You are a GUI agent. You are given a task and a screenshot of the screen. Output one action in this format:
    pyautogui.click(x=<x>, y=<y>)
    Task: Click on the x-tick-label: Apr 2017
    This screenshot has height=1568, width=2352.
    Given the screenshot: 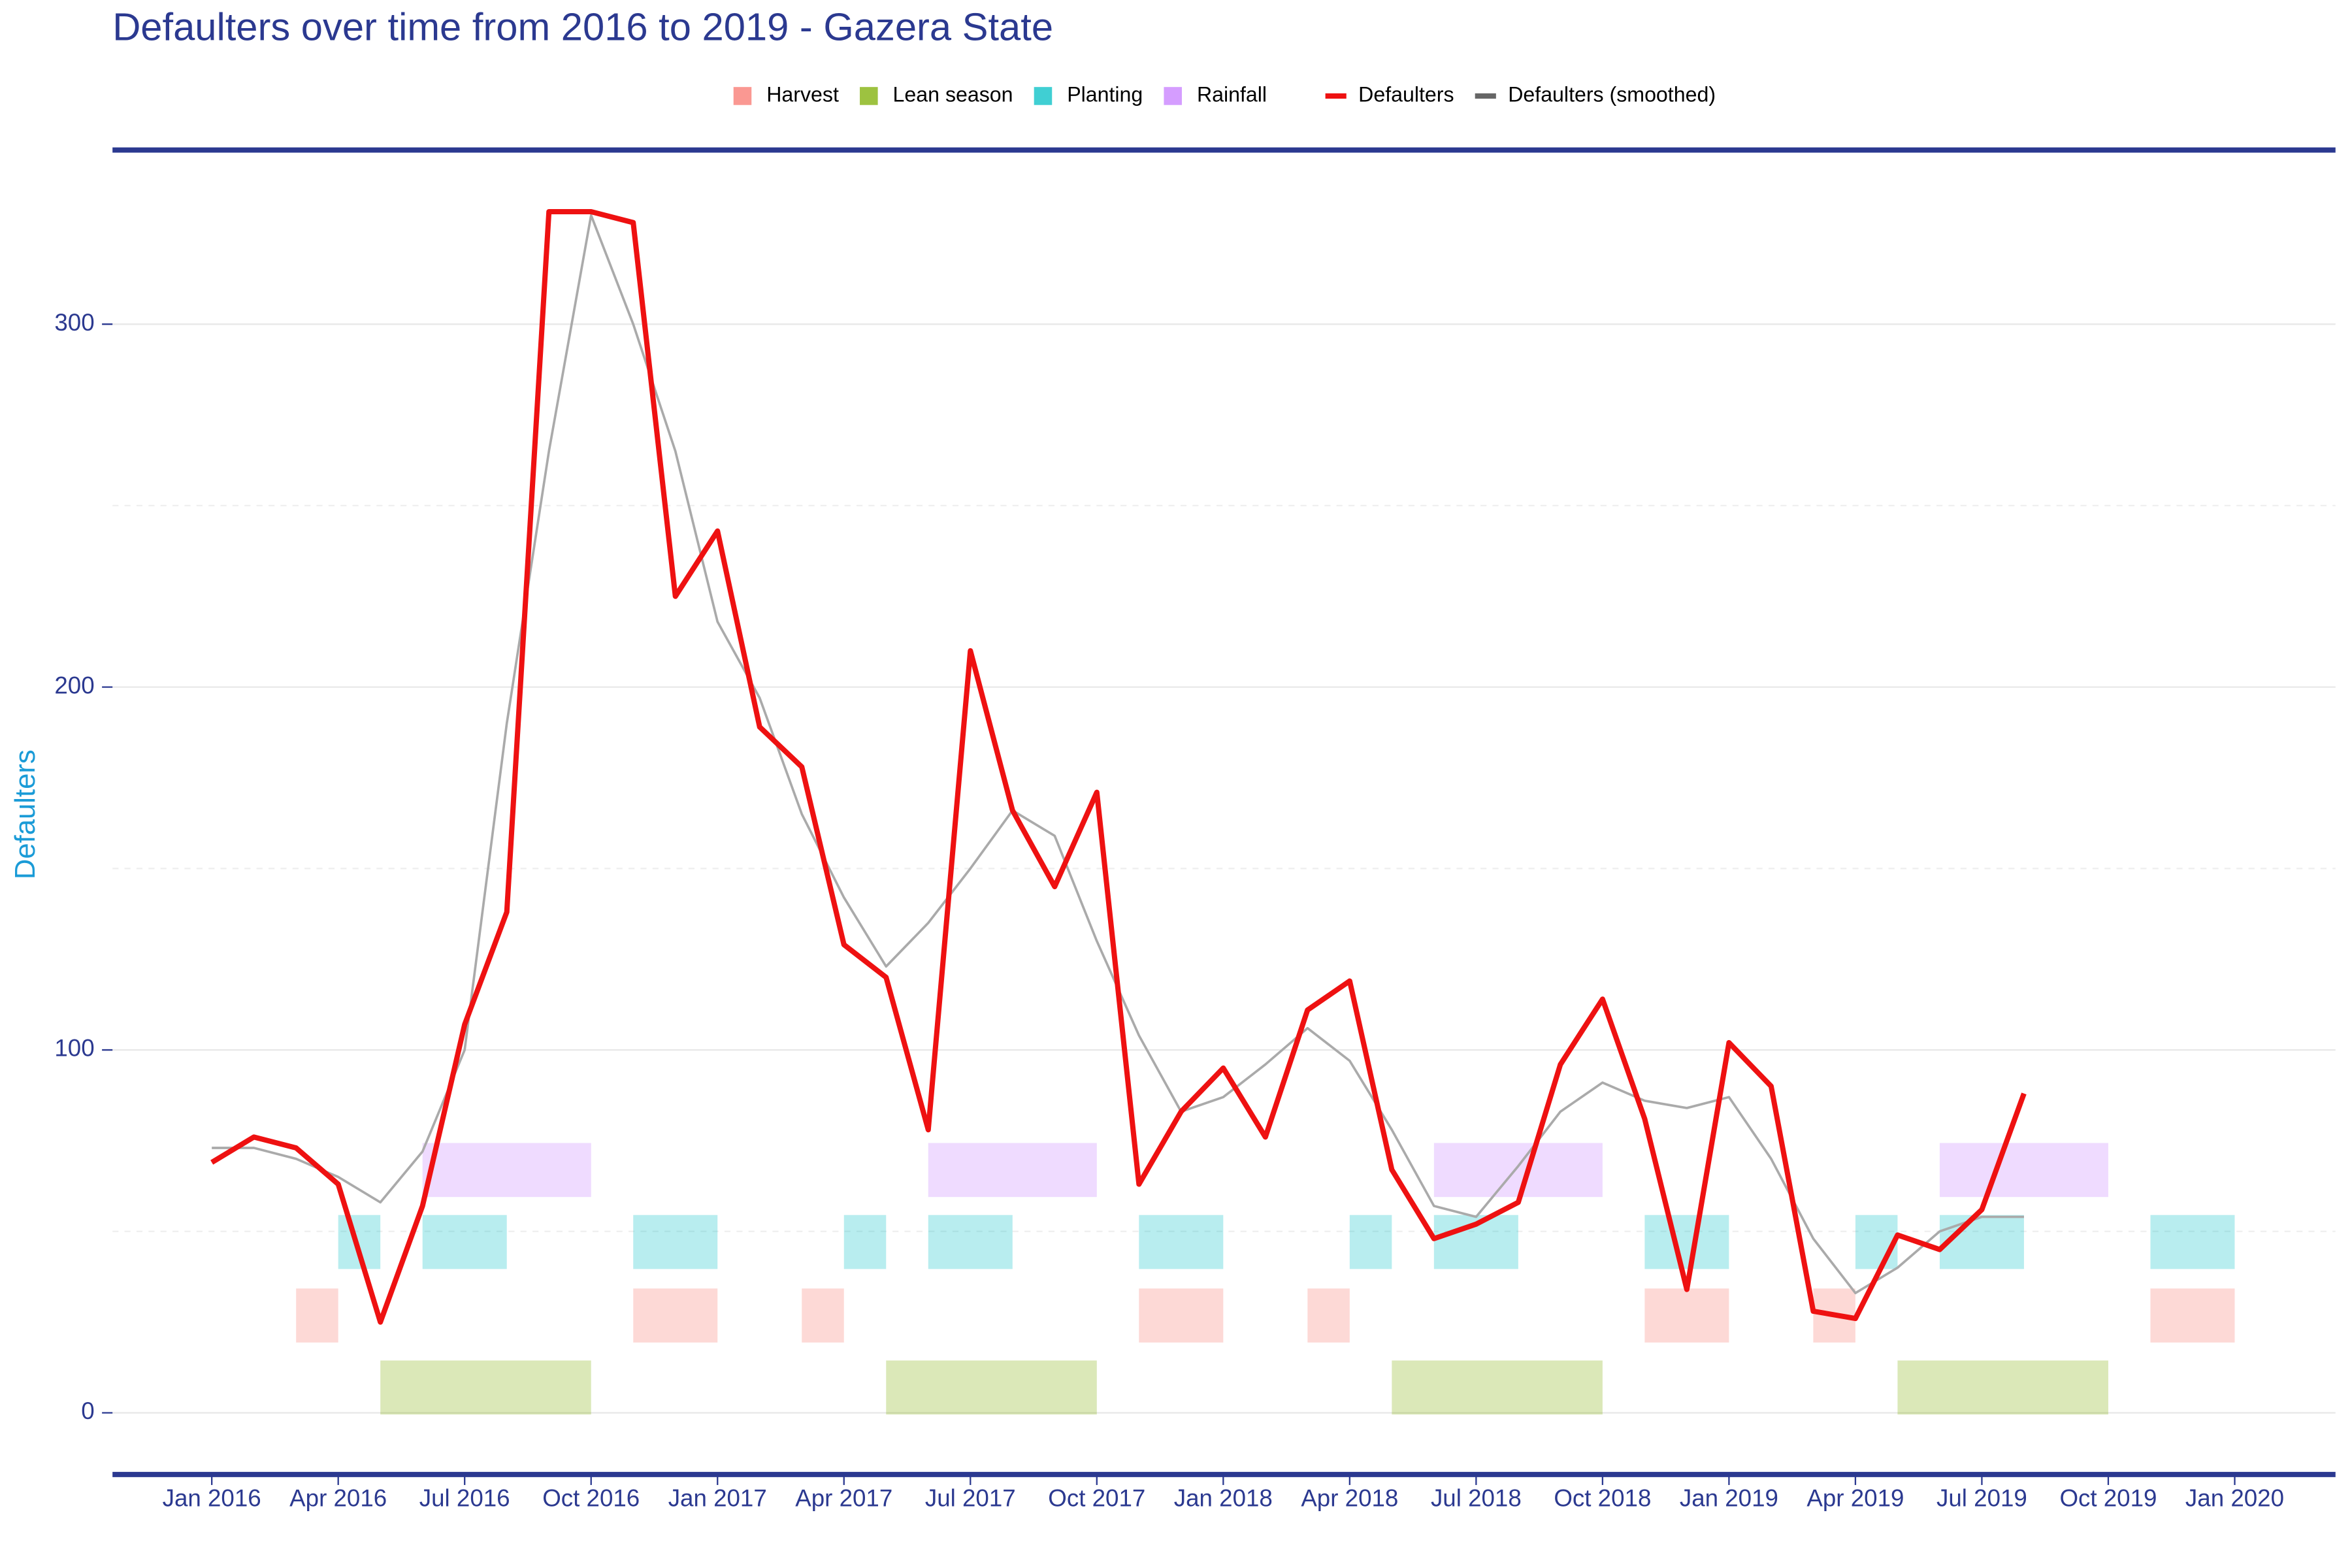 What is the action you would take?
    pyautogui.click(x=843, y=1498)
    